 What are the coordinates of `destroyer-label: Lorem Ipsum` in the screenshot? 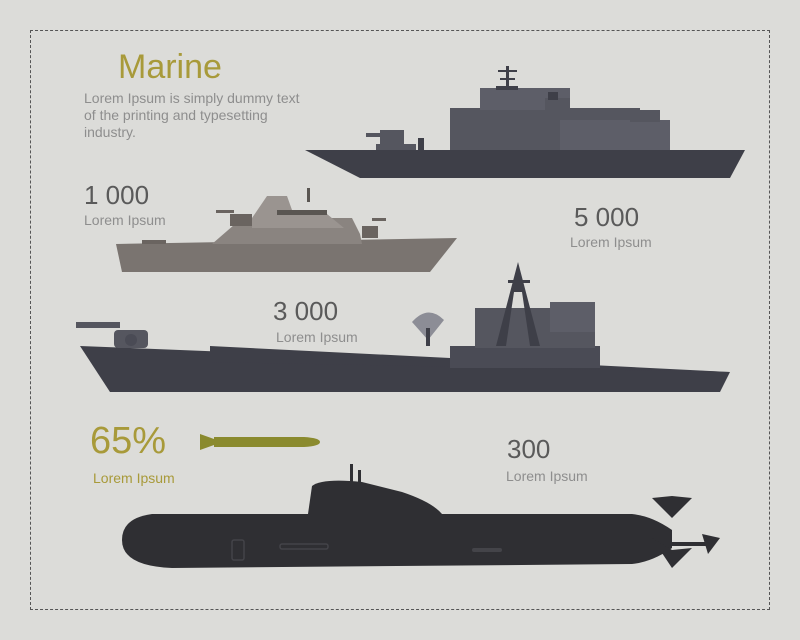 It's located at (611, 242).